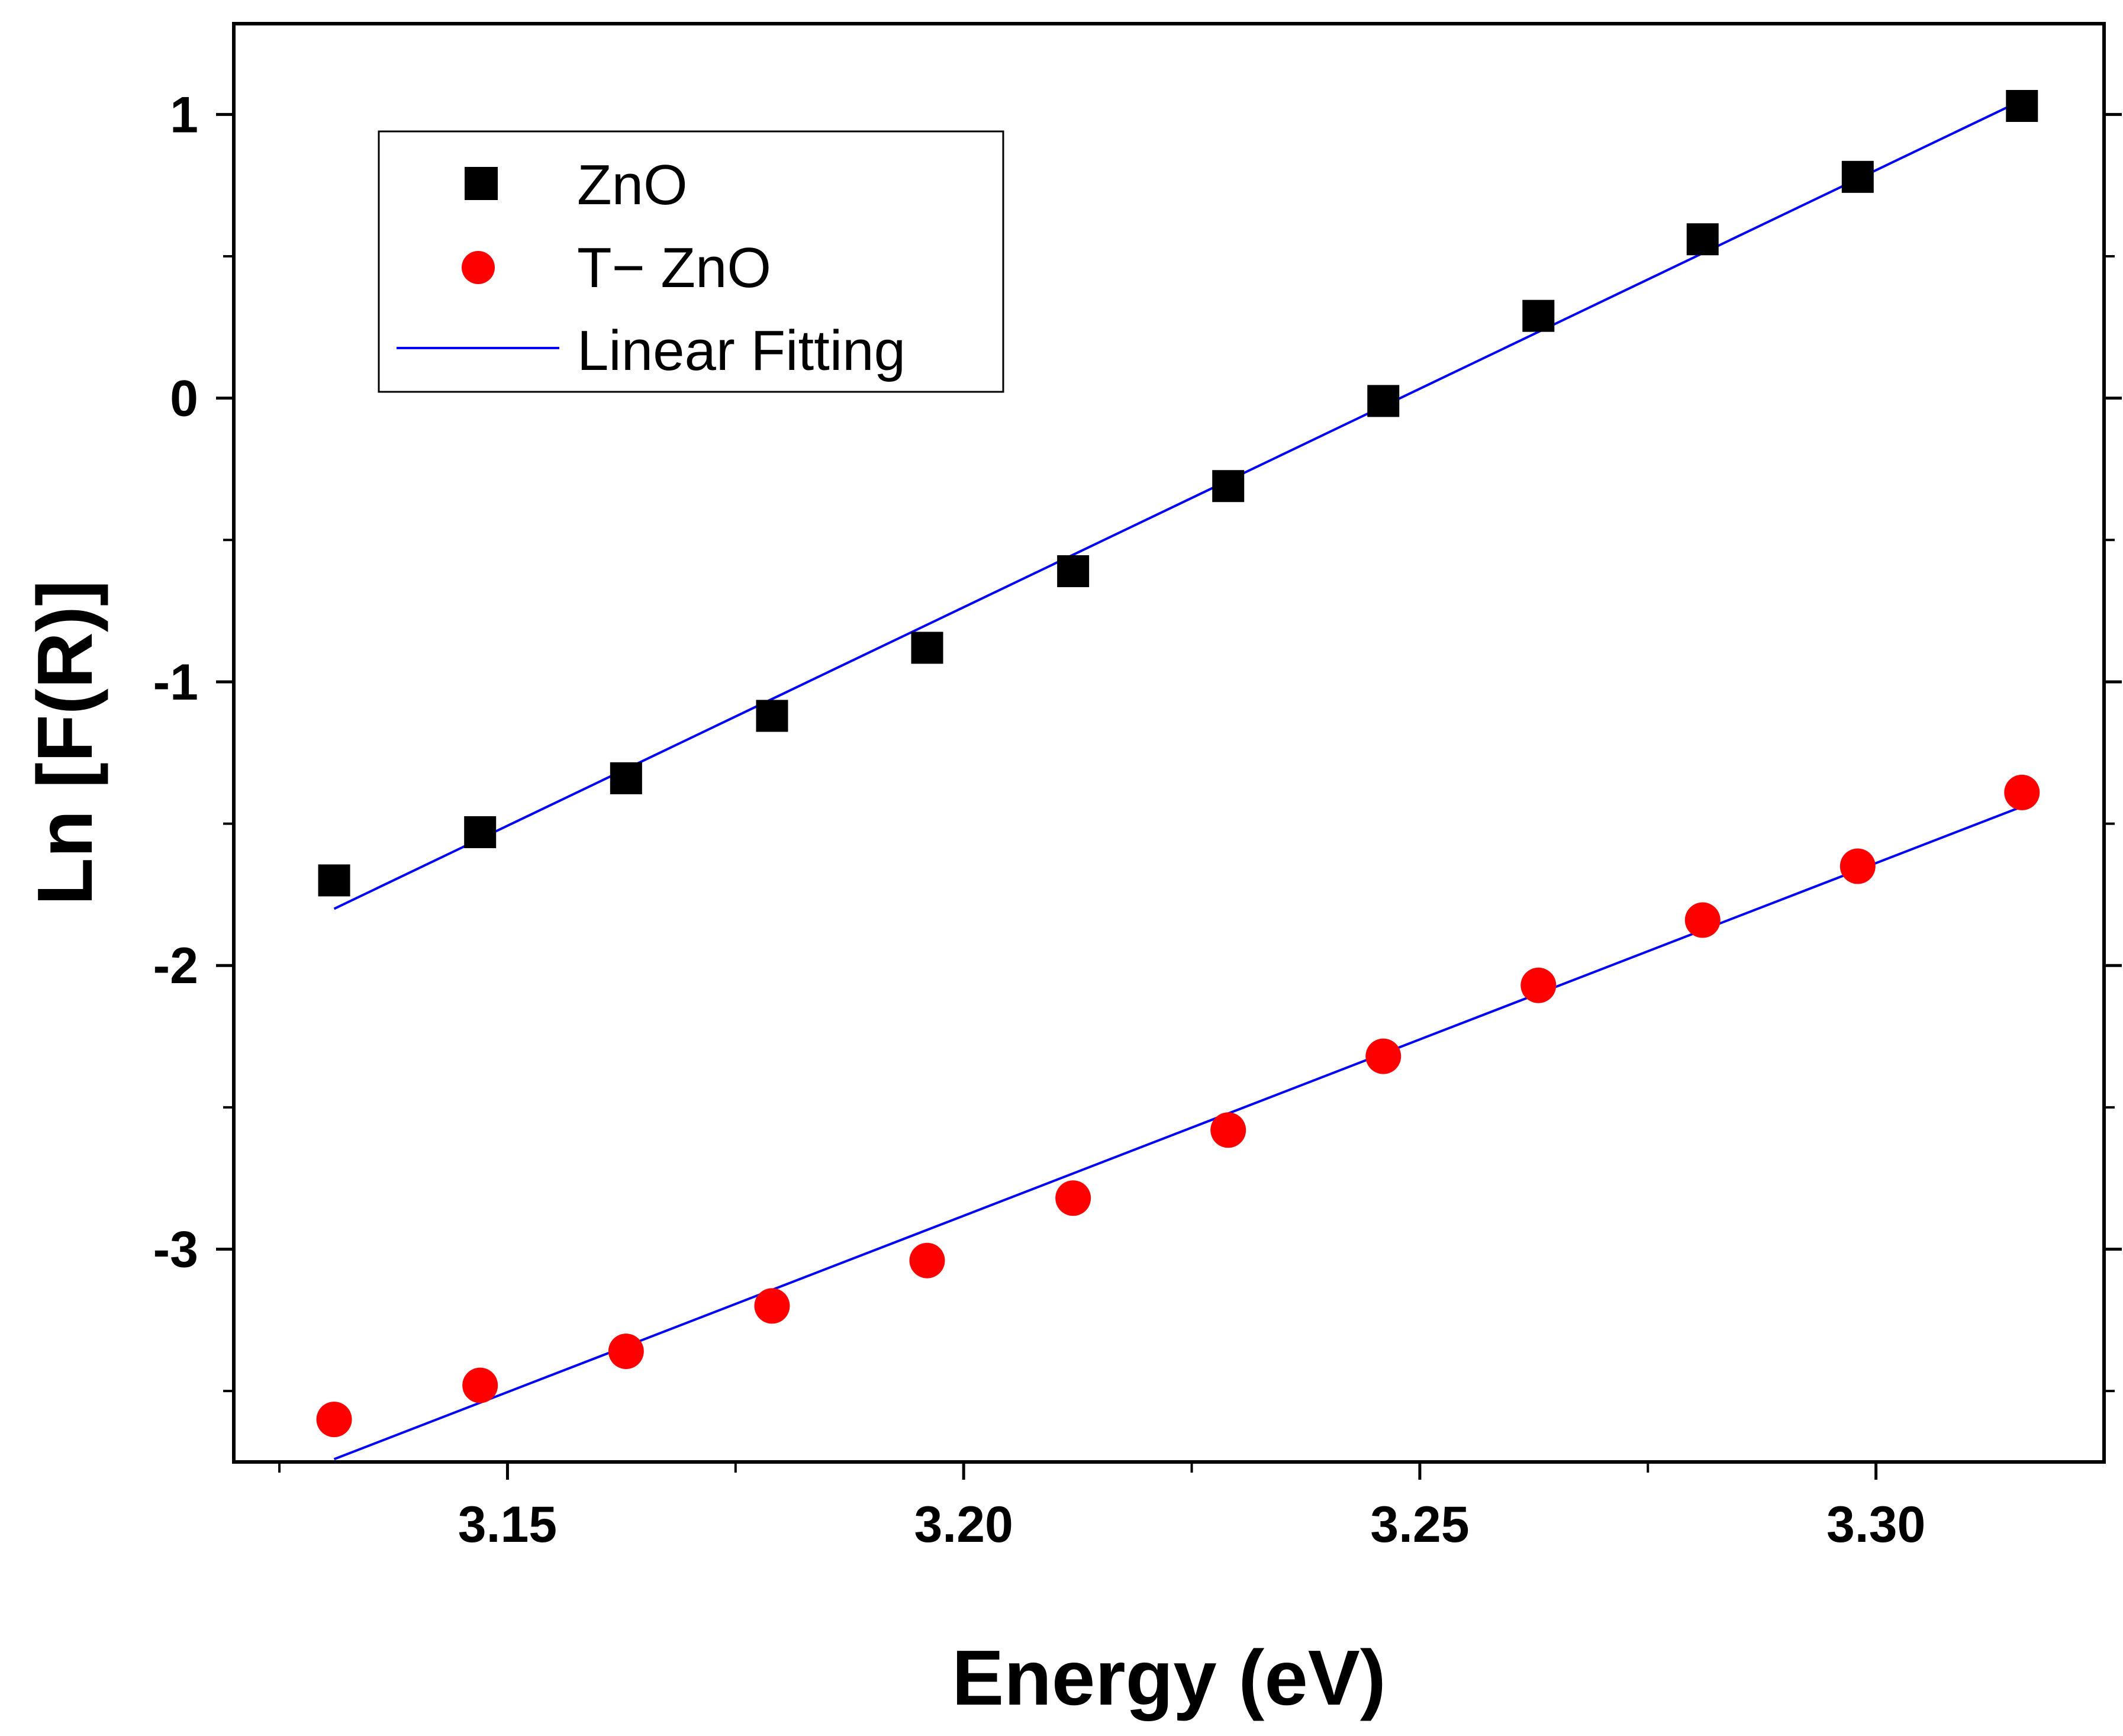 This screenshot has width=2123, height=1736. I want to click on legend-tzno-marker, so click(478, 267).